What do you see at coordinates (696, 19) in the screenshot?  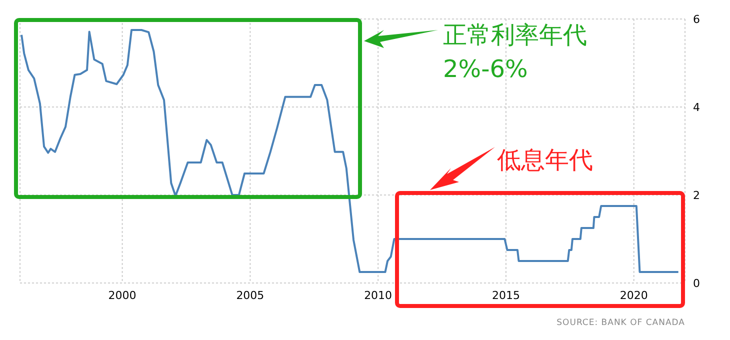 I see `y-tick-label: 6` at bounding box center [696, 19].